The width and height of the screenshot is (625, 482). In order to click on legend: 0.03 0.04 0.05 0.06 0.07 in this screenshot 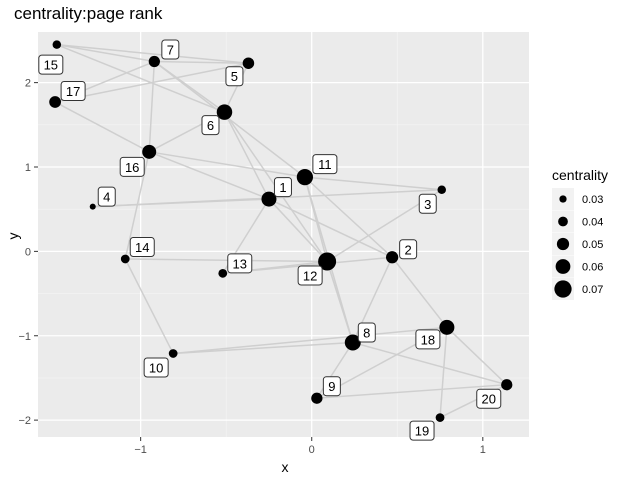, I will do `click(577, 244)`.